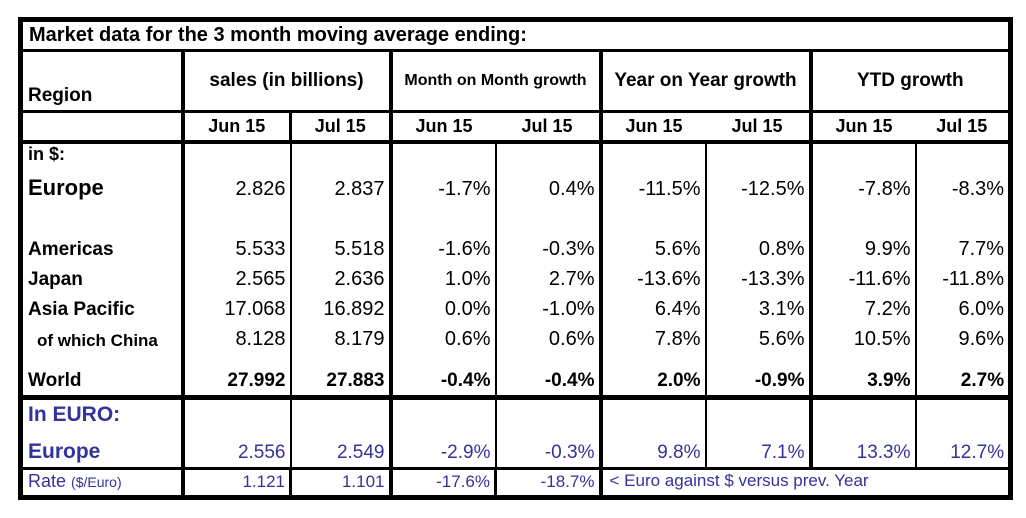  Describe the element at coordinates (547, 308) in the screenshot. I see `value-cell: -1.0%` at that location.